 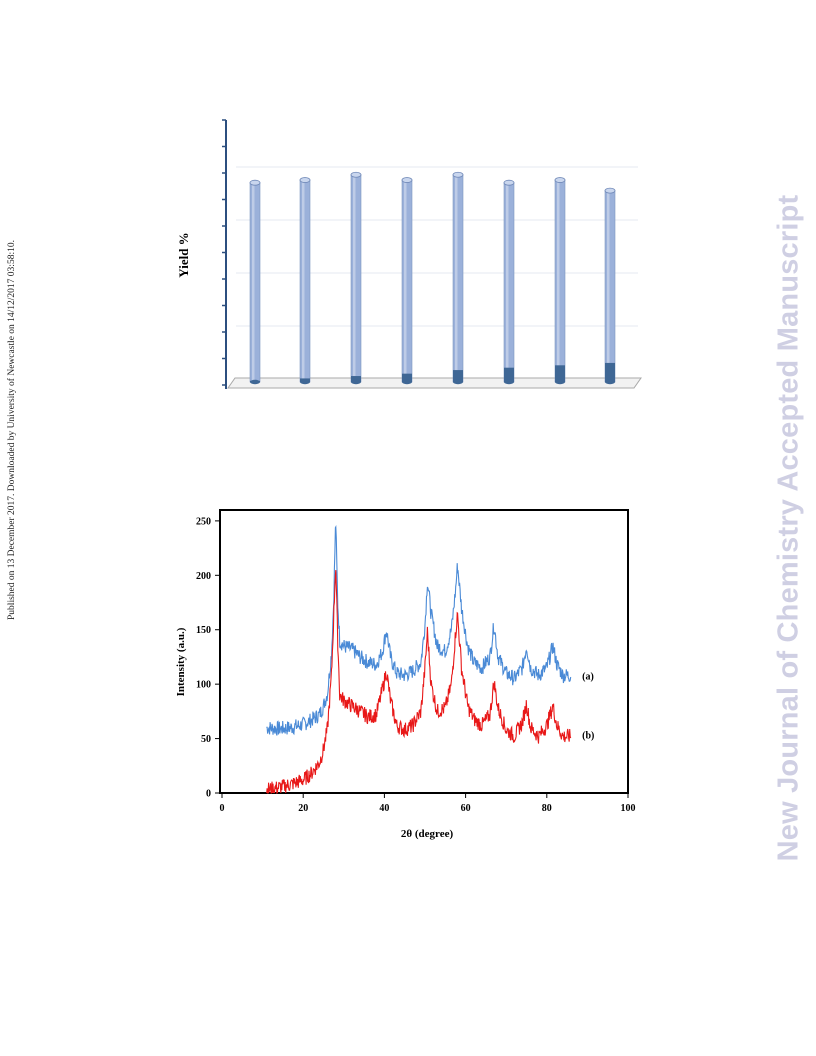 I want to click on bar-y-axis-label: Yield %, so click(x=183, y=254).